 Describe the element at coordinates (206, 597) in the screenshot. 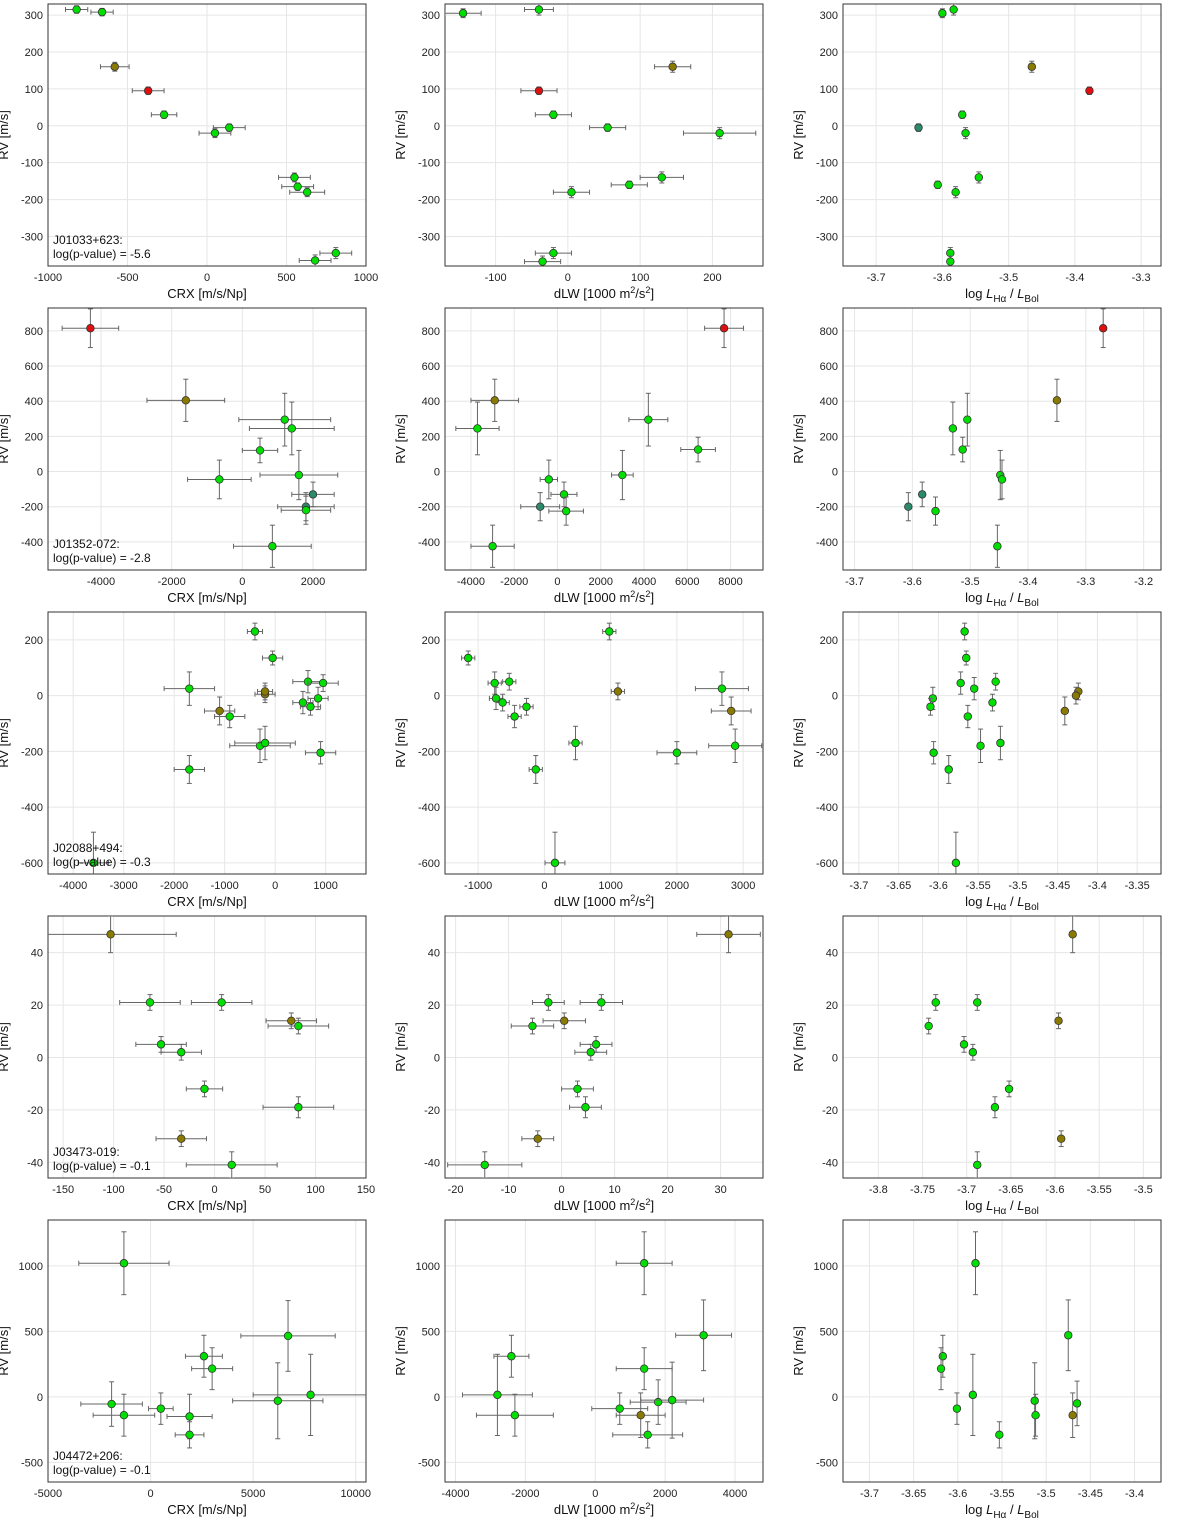

I see `x-axis-label: CRX [m/s/Np]` at that location.